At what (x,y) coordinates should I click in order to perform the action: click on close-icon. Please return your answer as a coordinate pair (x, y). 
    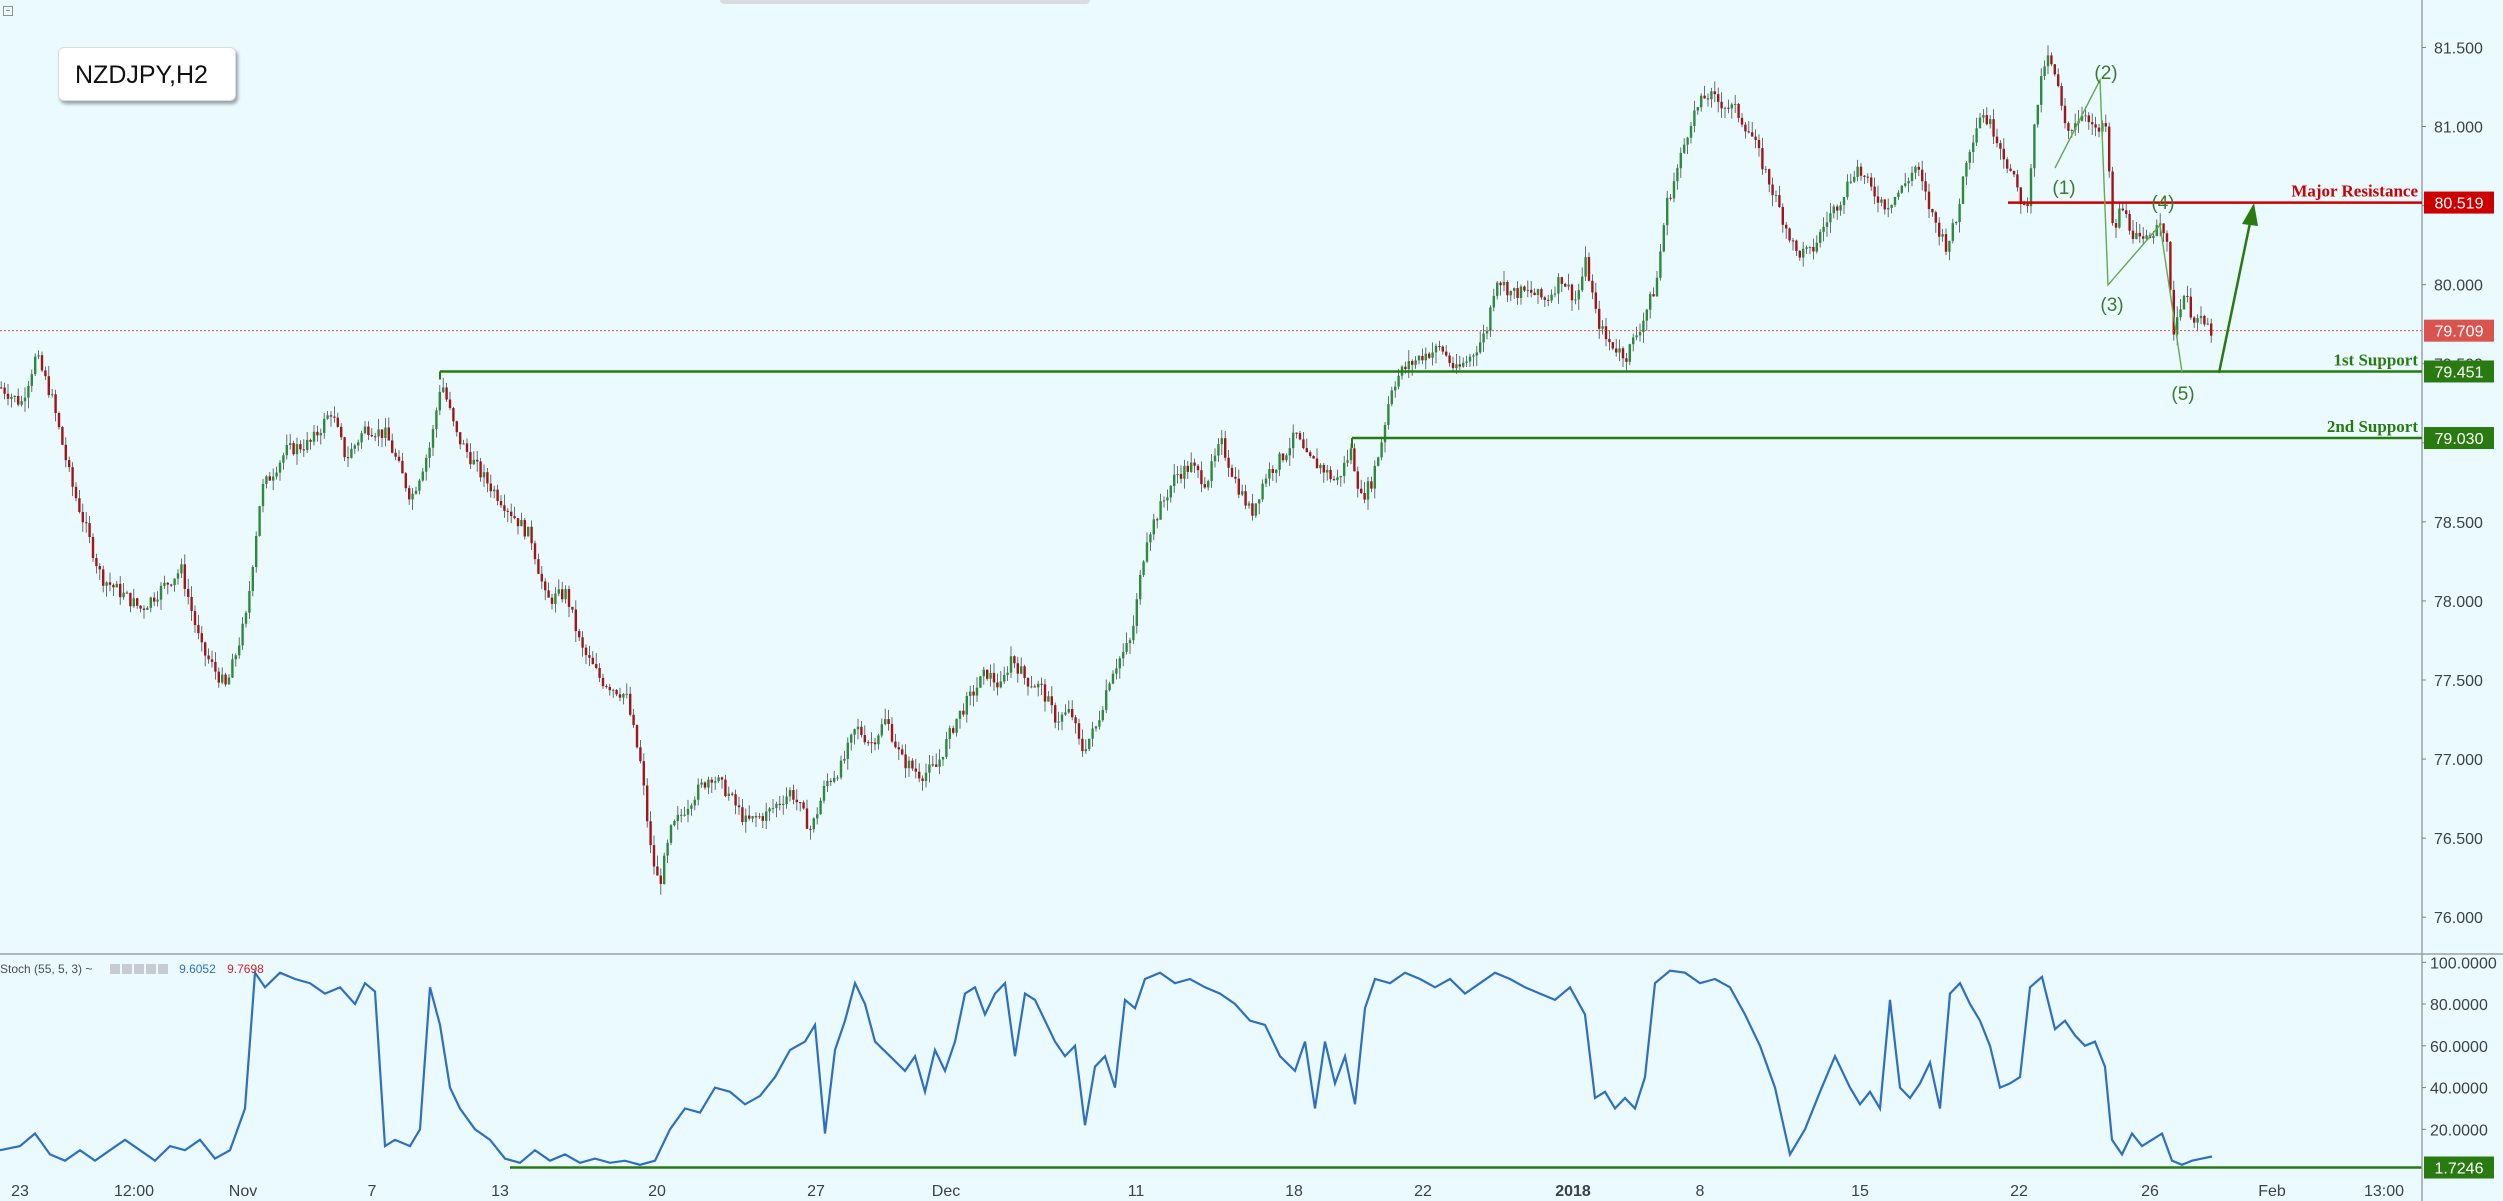
    Looking at the image, I should click on (162, 968).